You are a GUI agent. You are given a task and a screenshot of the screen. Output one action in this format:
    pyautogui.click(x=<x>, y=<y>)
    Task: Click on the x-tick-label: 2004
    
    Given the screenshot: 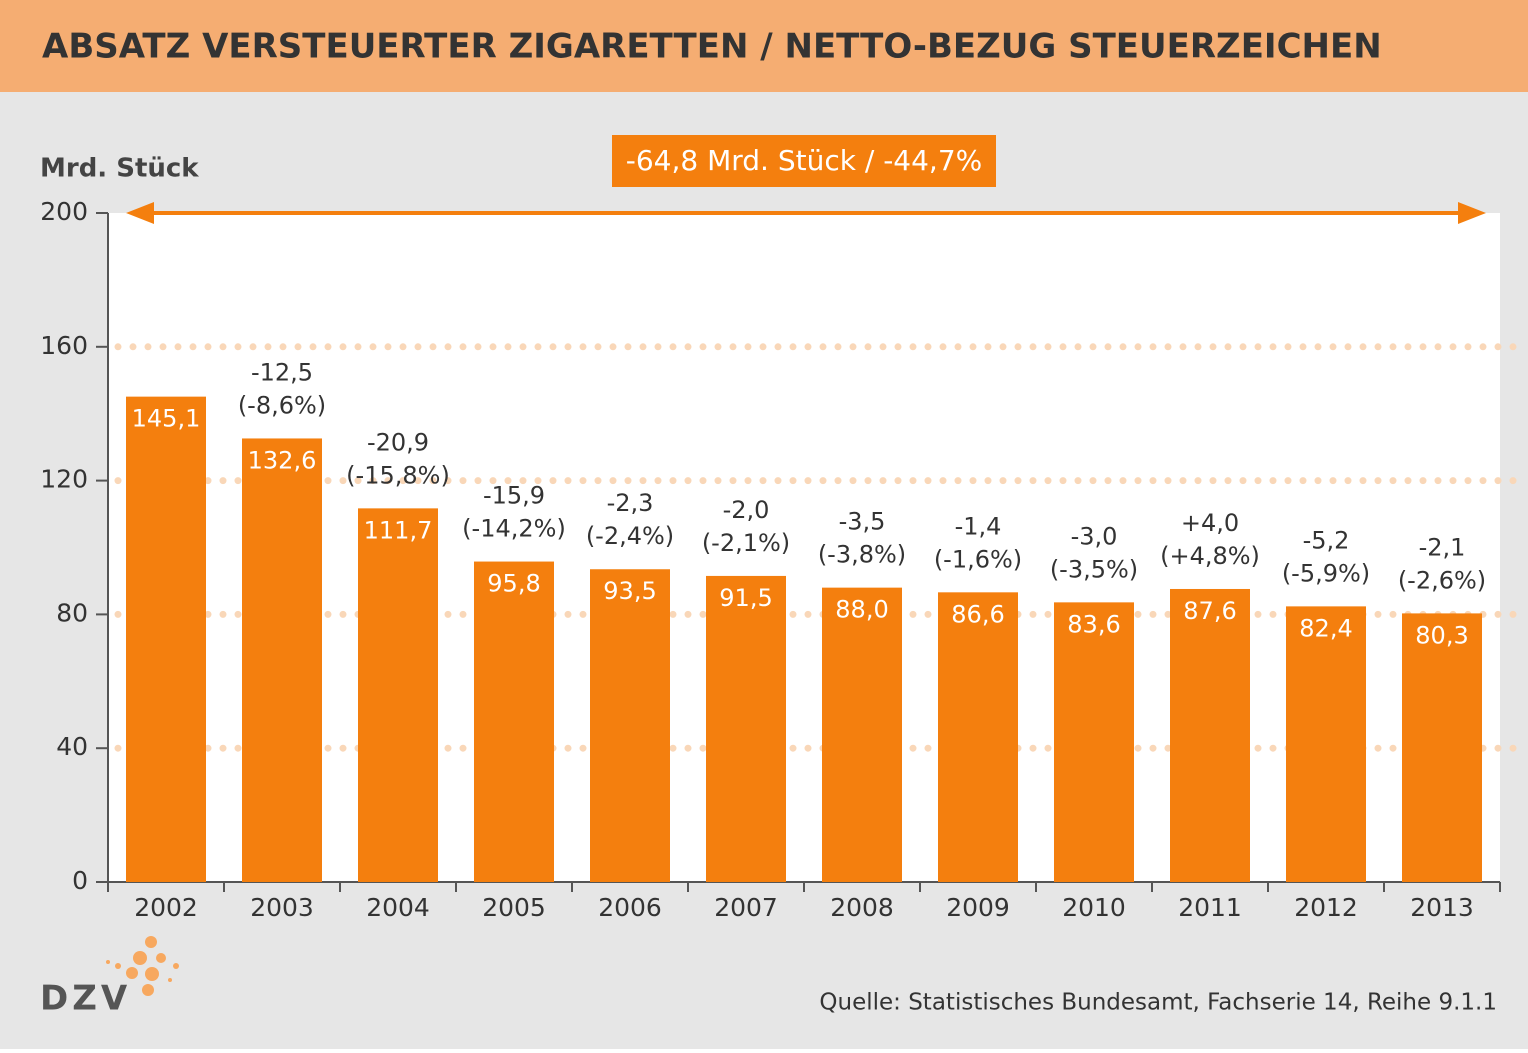 What is the action you would take?
    pyautogui.click(x=398, y=907)
    